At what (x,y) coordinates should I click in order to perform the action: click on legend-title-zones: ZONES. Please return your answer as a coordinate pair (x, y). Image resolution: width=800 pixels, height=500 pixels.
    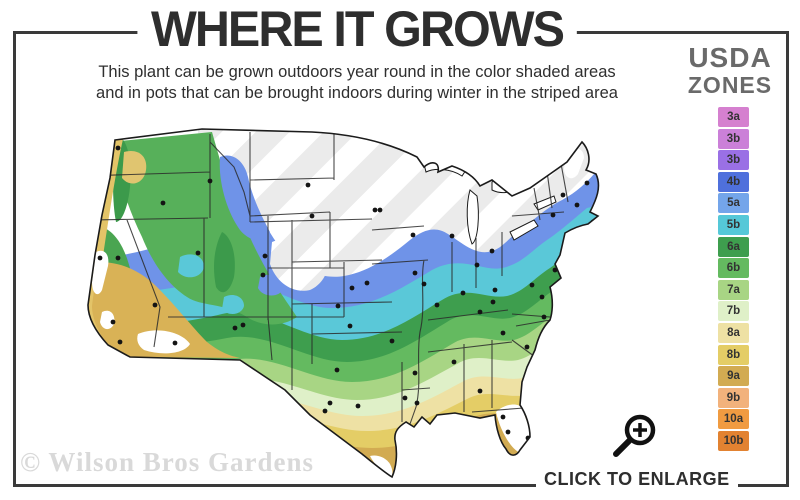
    Looking at the image, I should click on (730, 85).